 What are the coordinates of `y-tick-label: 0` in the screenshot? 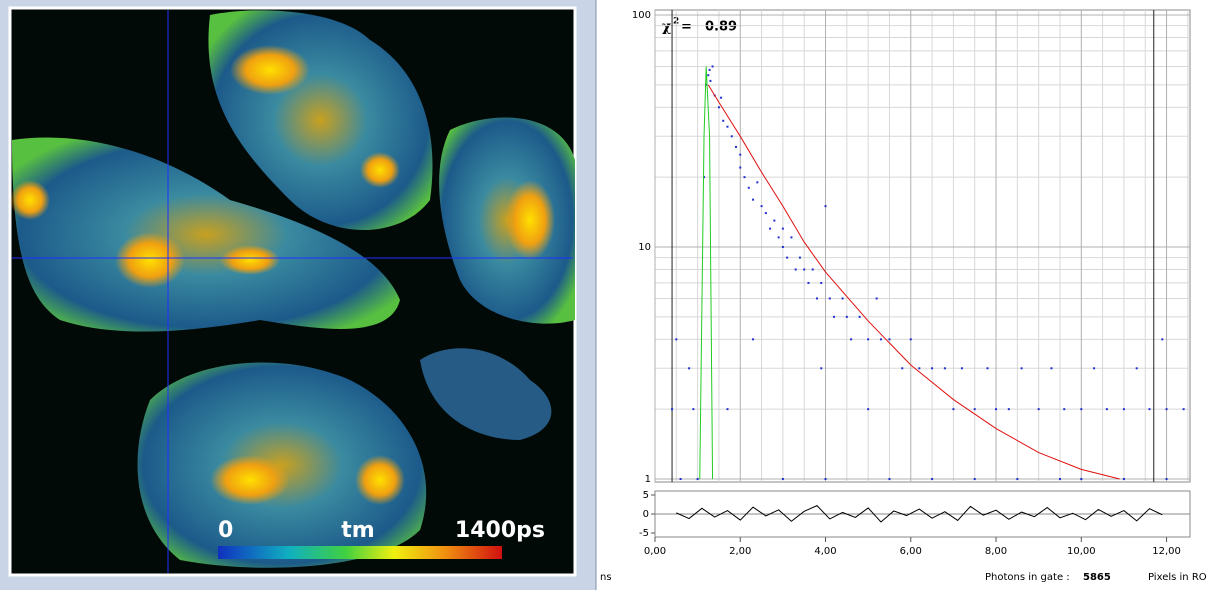 It's located at (646, 514).